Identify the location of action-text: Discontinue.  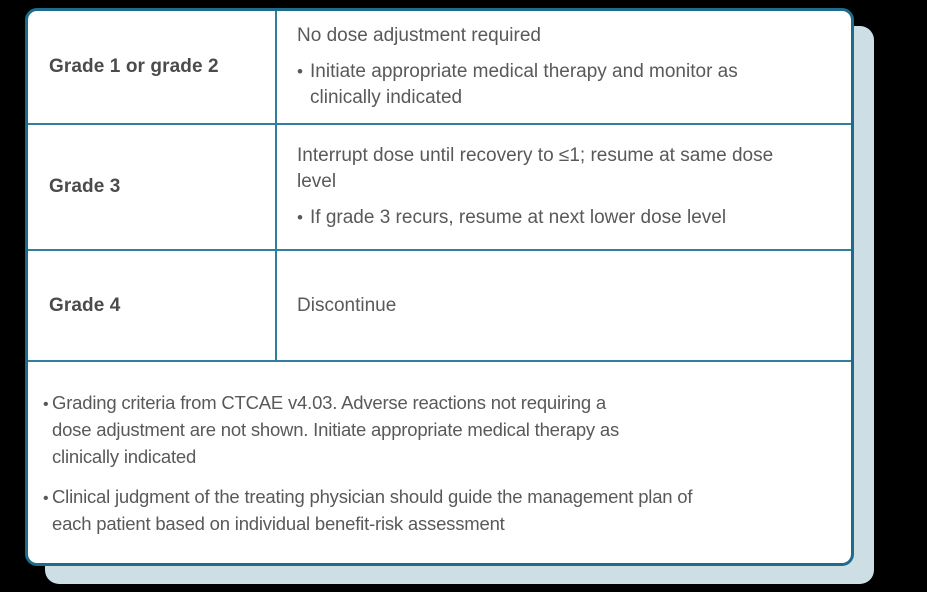
(347, 305).